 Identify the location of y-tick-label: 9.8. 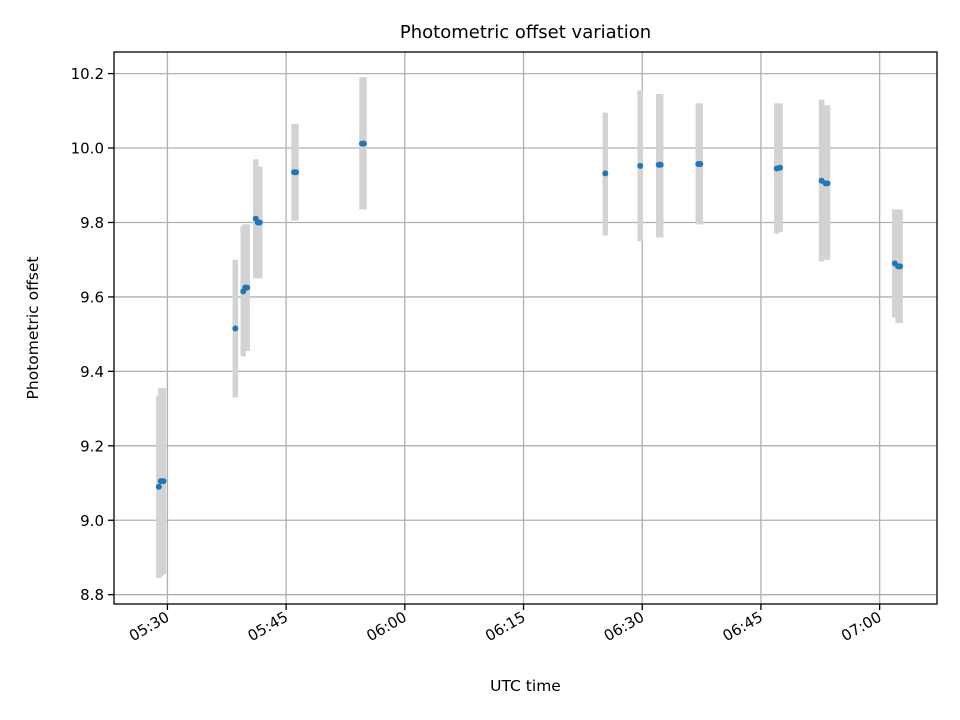
(92, 223).